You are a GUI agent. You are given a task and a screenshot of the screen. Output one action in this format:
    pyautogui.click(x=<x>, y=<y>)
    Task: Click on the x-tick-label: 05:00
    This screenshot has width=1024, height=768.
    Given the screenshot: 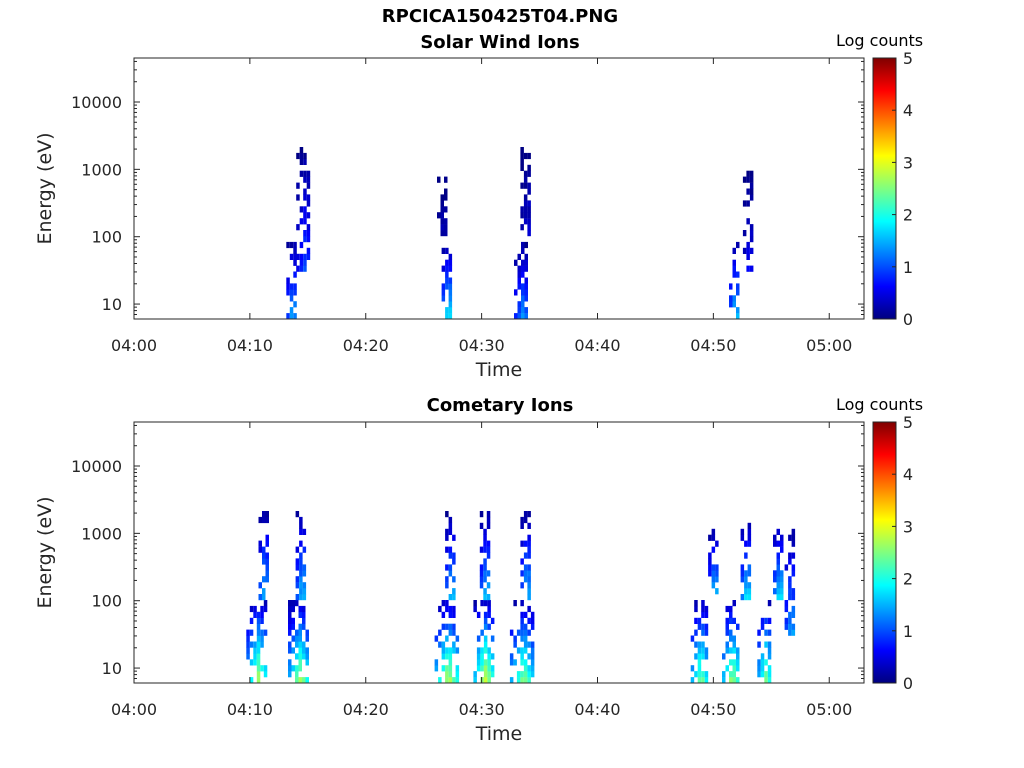 What is the action you would take?
    pyautogui.click(x=829, y=709)
    